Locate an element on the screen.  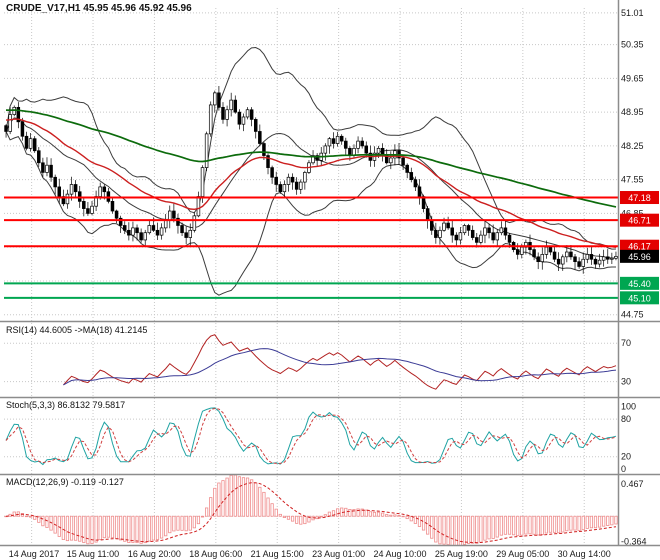
price-badge: 45.96 is located at coordinates (639, 256).